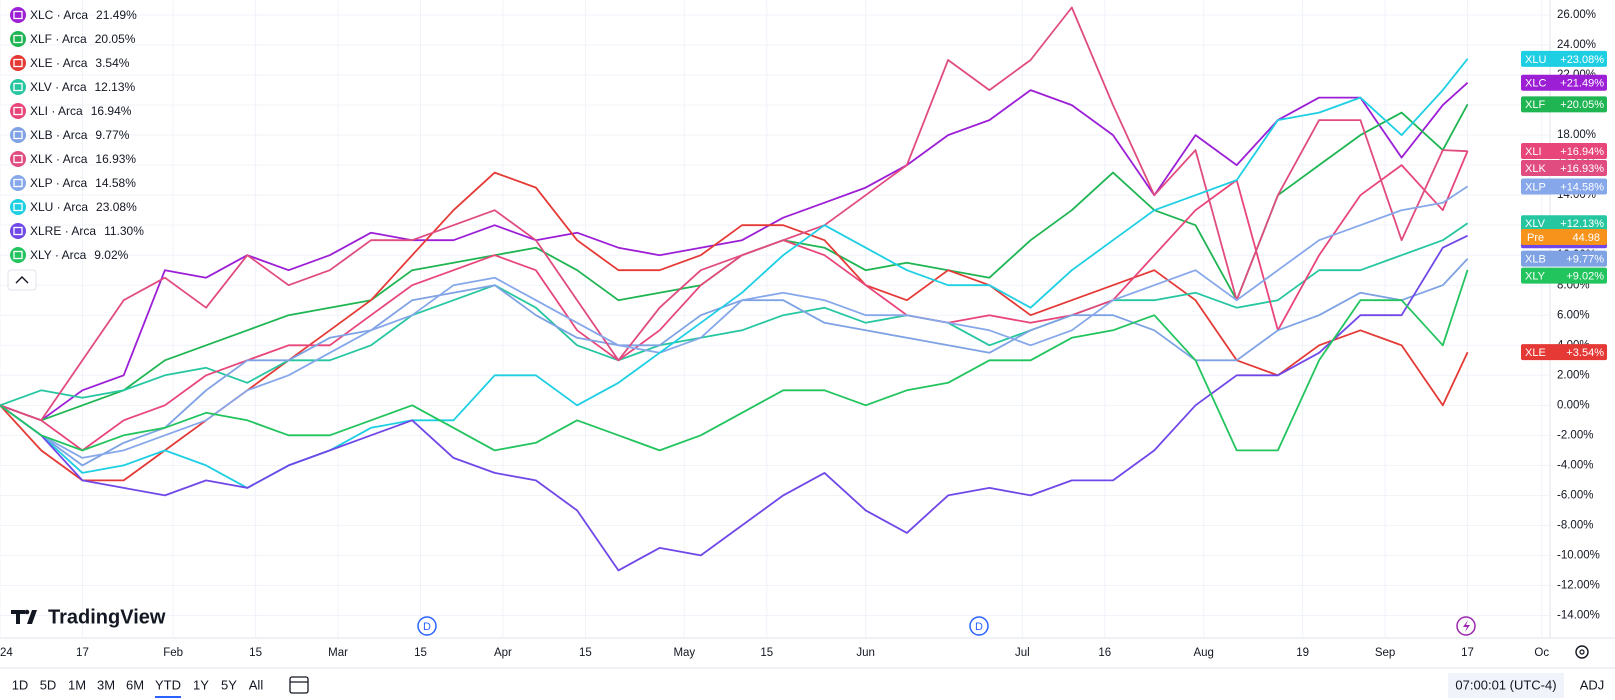 This screenshot has height=700, width=1615. Describe the element at coordinates (1467, 653) in the screenshot. I see `x-tick-label: 17` at that location.